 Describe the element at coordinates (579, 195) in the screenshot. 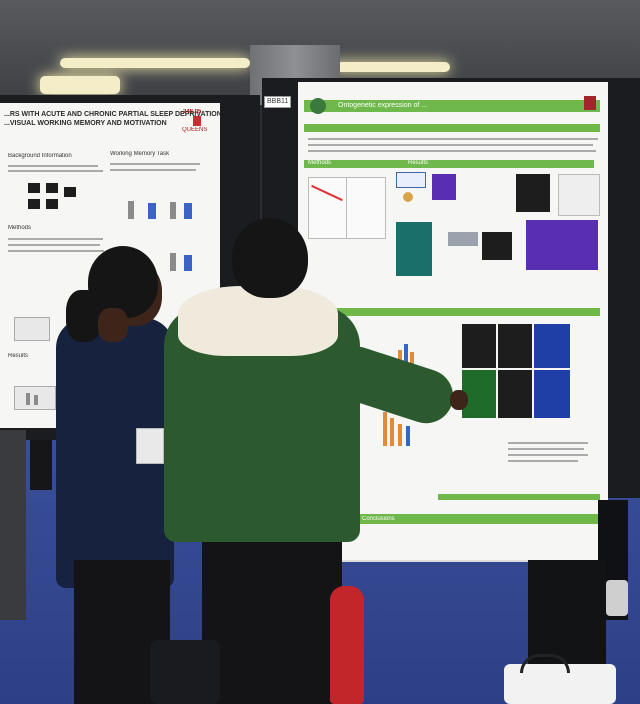

I see `poster-diagram` at that location.